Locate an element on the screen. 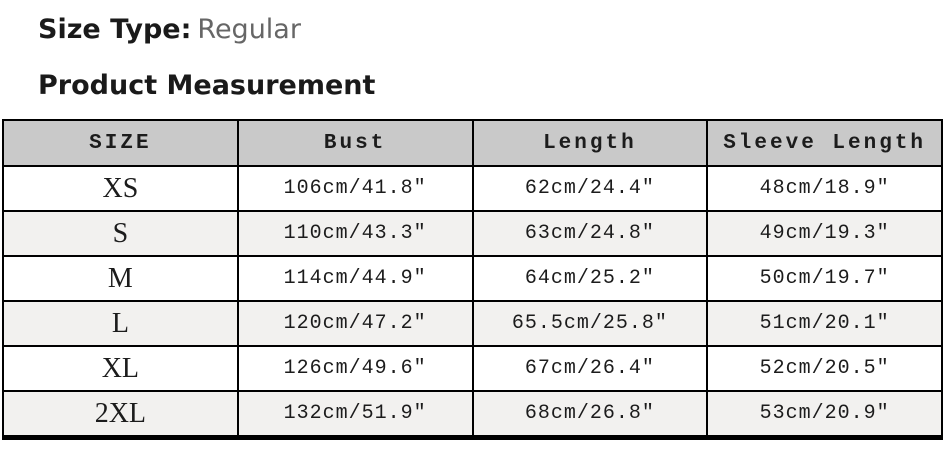 The width and height of the screenshot is (945, 453). length-cell: 63cm/24.8″ is located at coordinates (590, 233).